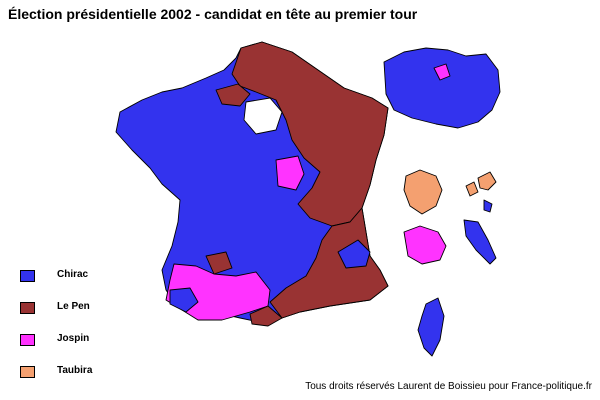 This screenshot has height=400, width=600. I want to click on alps-chirac-region, so click(354, 254).